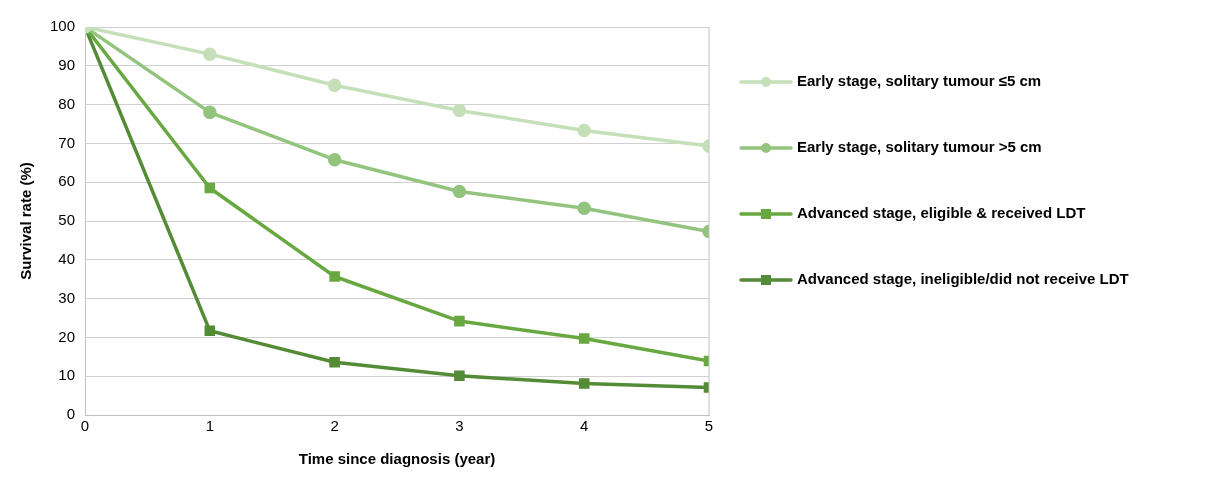 The width and height of the screenshot is (1209, 481). What do you see at coordinates (85, 426) in the screenshot?
I see `x-tick-label: 0` at bounding box center [85, 426].